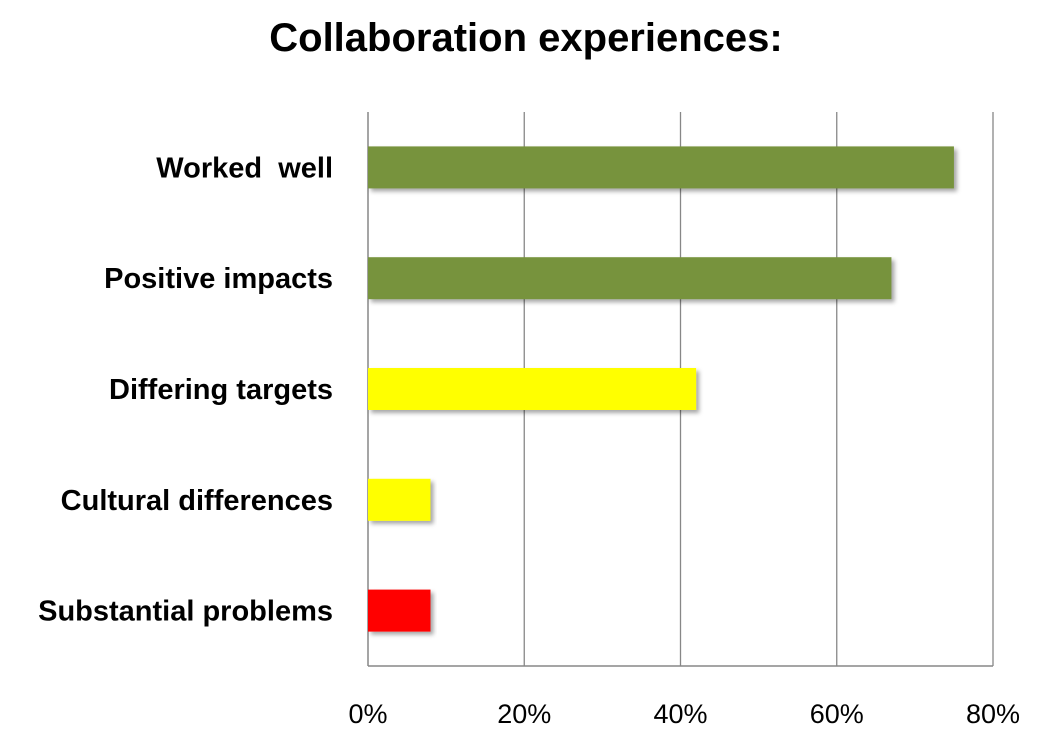 The image size is (1052, 745). I want to click on category-label: Cultural differences, so click(197, 501).